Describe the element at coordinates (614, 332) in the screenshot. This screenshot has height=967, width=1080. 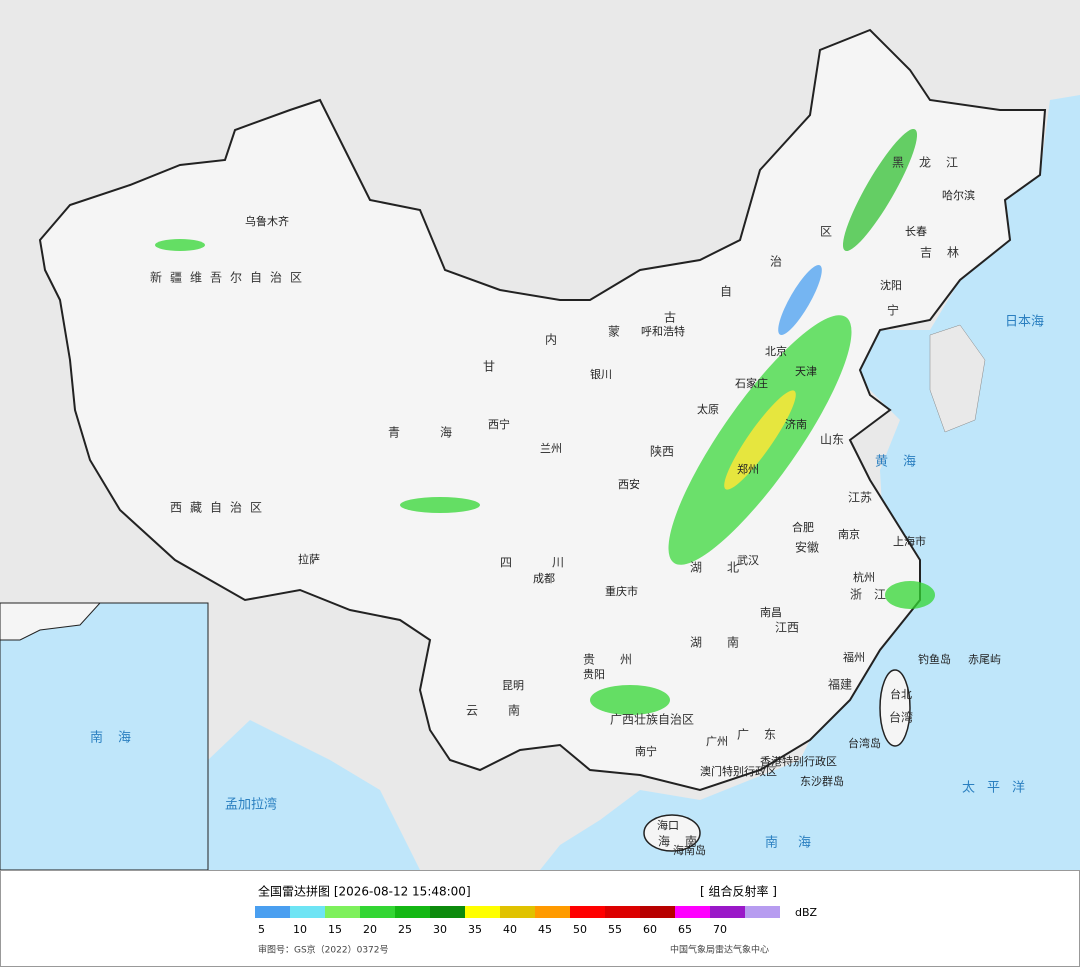
I see `place-label: 蒙` at that location.